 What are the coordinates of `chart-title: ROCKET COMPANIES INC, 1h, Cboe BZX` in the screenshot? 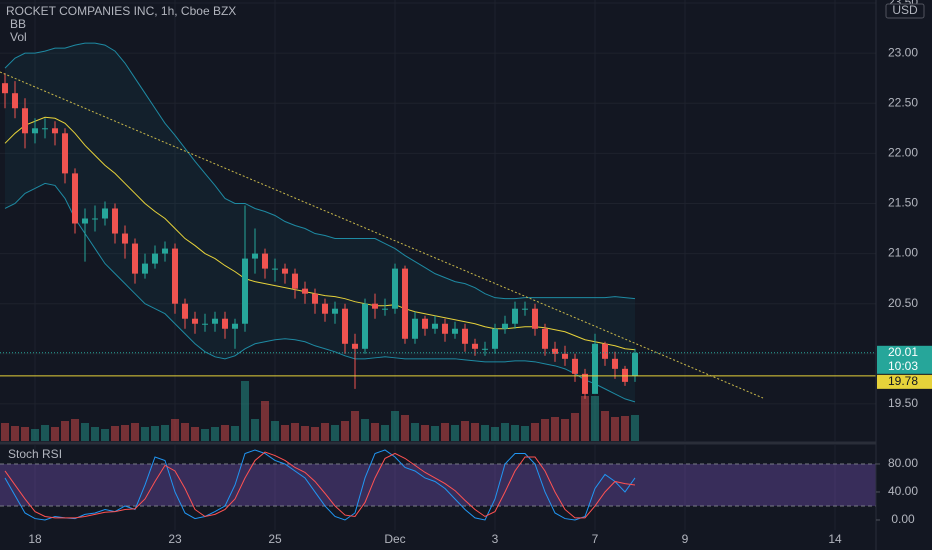 It's located at (121, 11).